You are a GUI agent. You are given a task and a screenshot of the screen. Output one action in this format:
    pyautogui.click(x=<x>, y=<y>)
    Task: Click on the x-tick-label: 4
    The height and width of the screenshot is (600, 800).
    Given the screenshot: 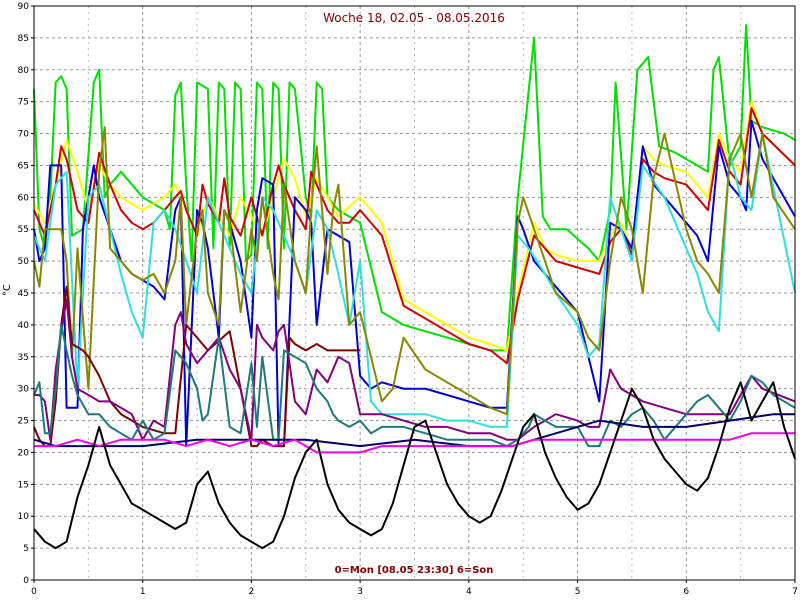 What is the action you would take?
    pyautogui.click(x=469, y=592)
    